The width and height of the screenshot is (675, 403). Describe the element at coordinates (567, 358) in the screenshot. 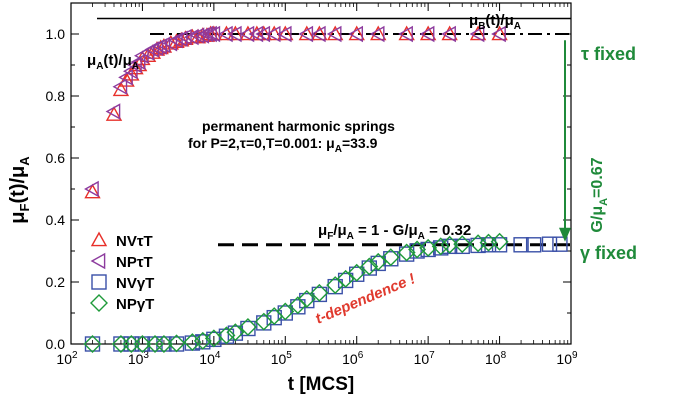

I see `x-tick-label: 10⁹` at that location.